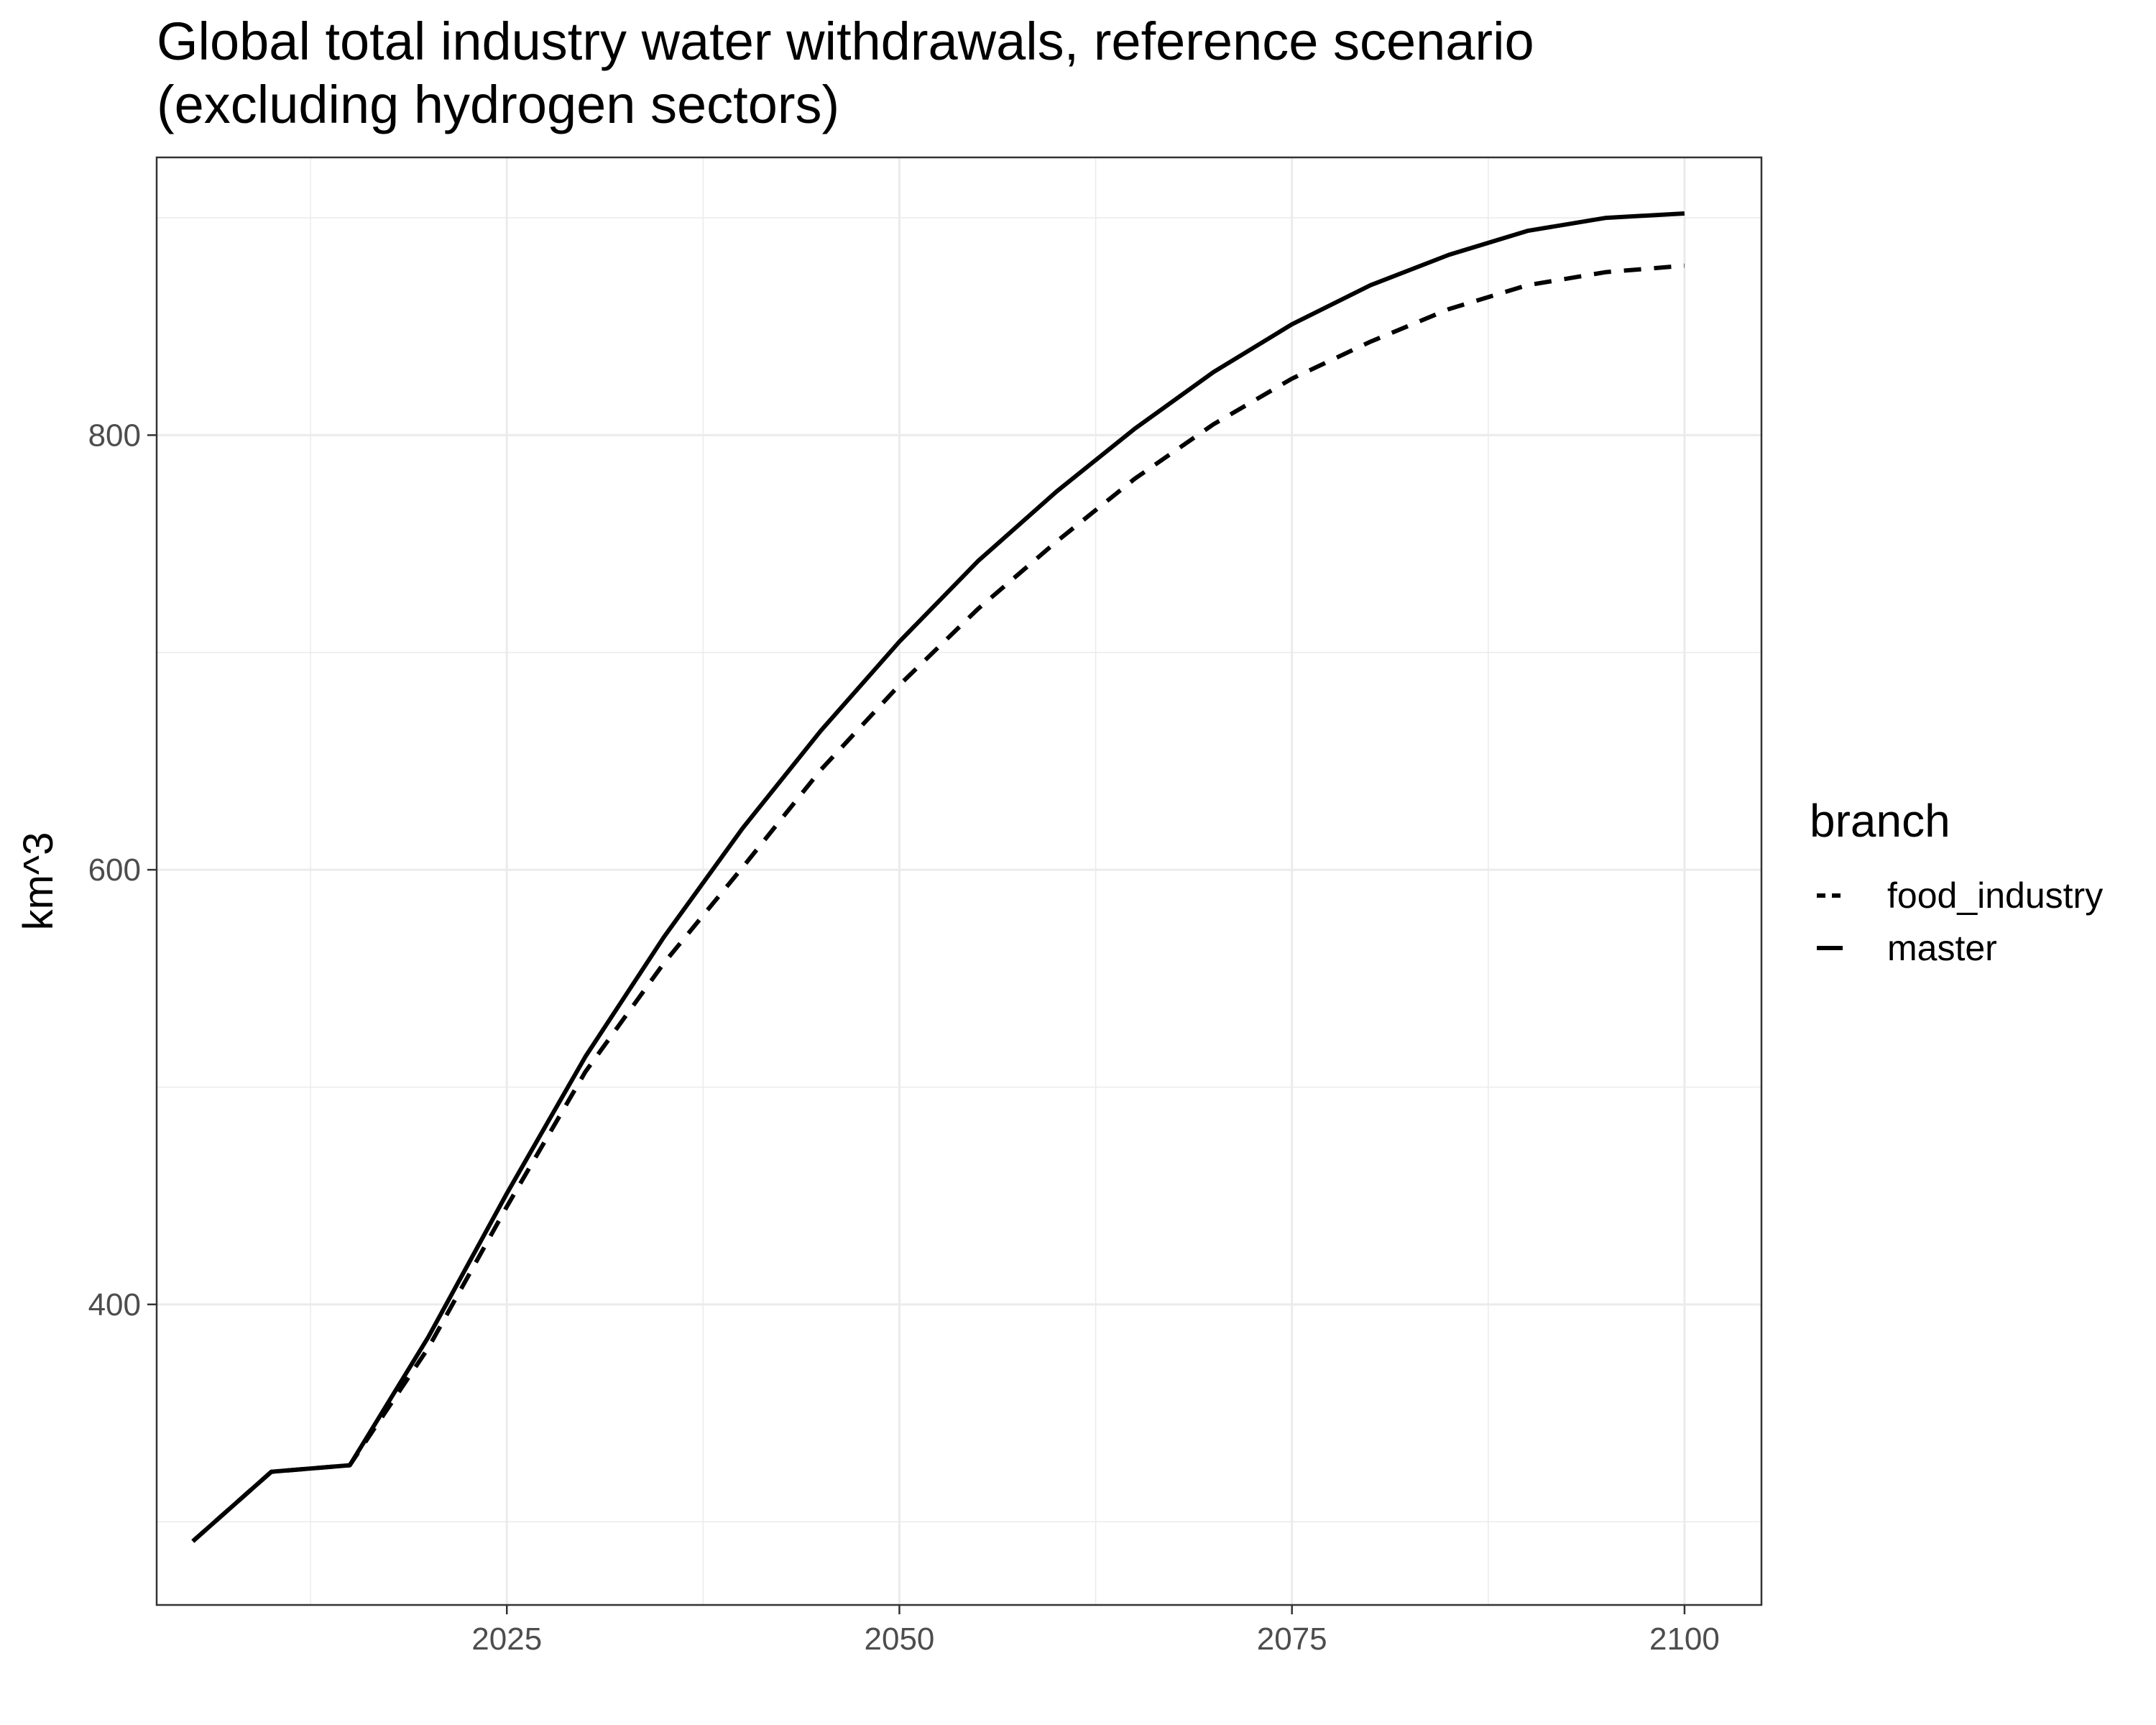 The image size is (2156, 1725). Describe the element at coordinates (1880, 821) in the screenshot. I see `legend-title: branch` at that location.